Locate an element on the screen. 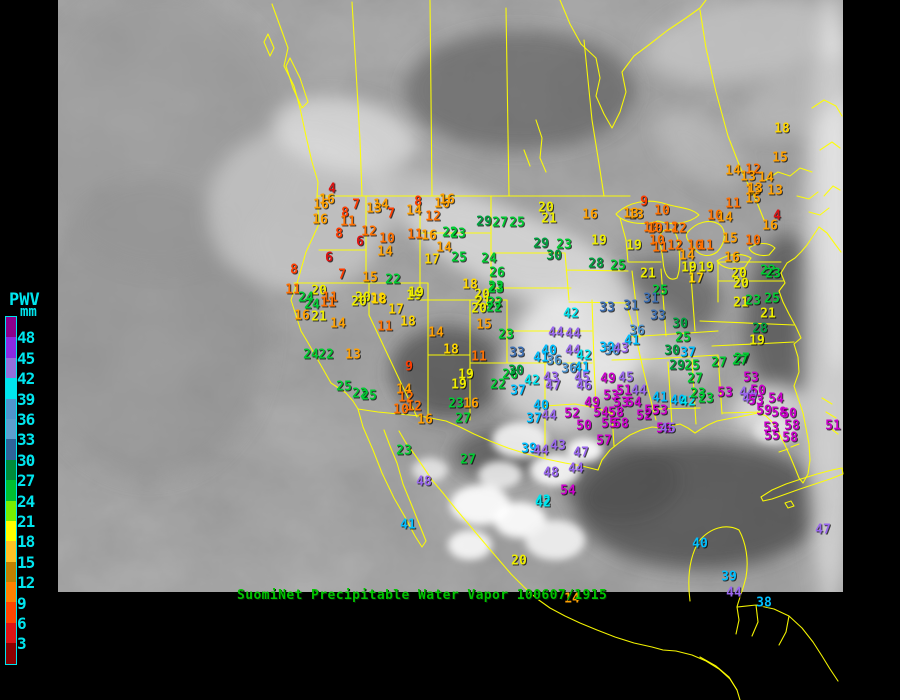 The height and width of the screenshot is (700, 900). station-value: 41 is located at coordinates (582, 368).